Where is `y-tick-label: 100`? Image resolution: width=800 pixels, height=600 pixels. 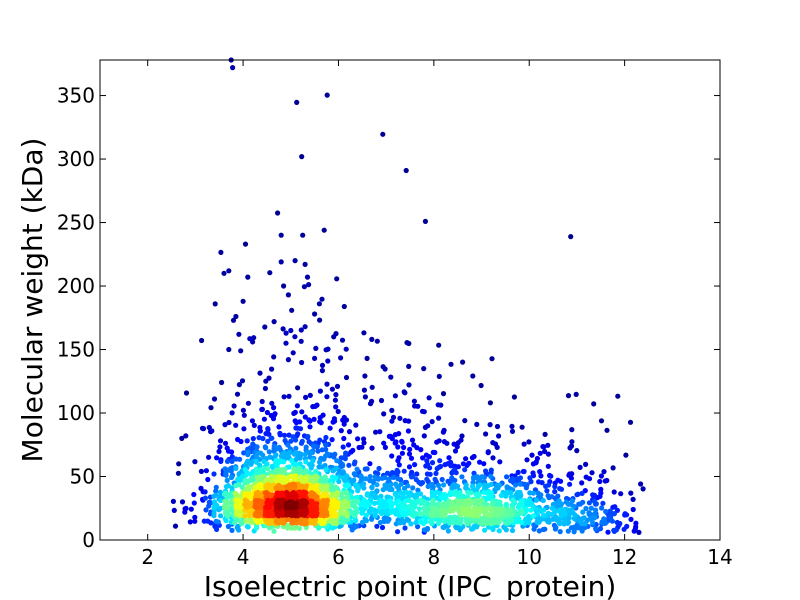 y-tick-label: 100 is located at coordinates (76, 413).